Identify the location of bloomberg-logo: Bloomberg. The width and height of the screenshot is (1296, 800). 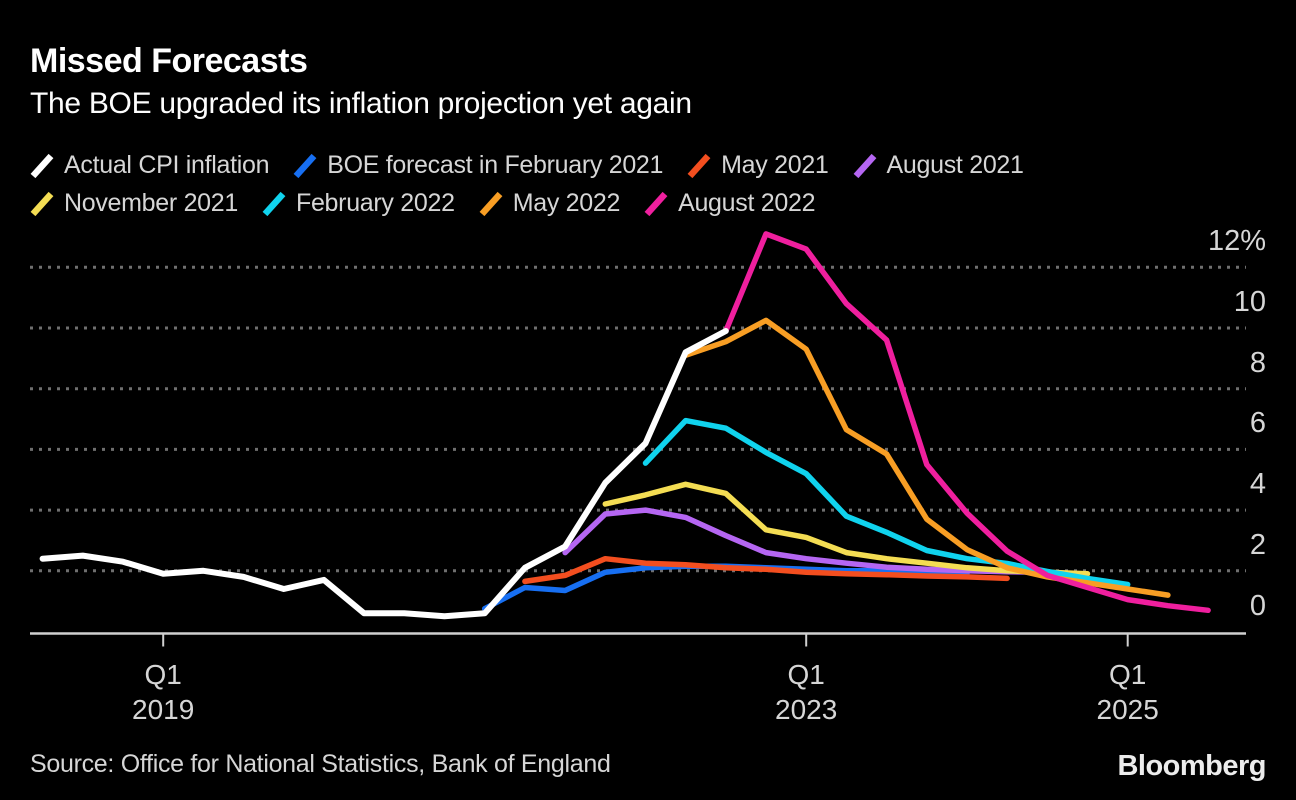
(1191, 766).